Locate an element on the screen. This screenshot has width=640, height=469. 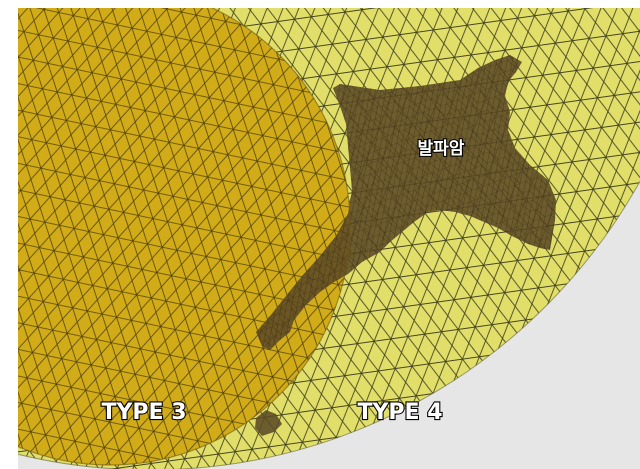
type3-label: TYPE 3 is located at coordinates (143, 412).